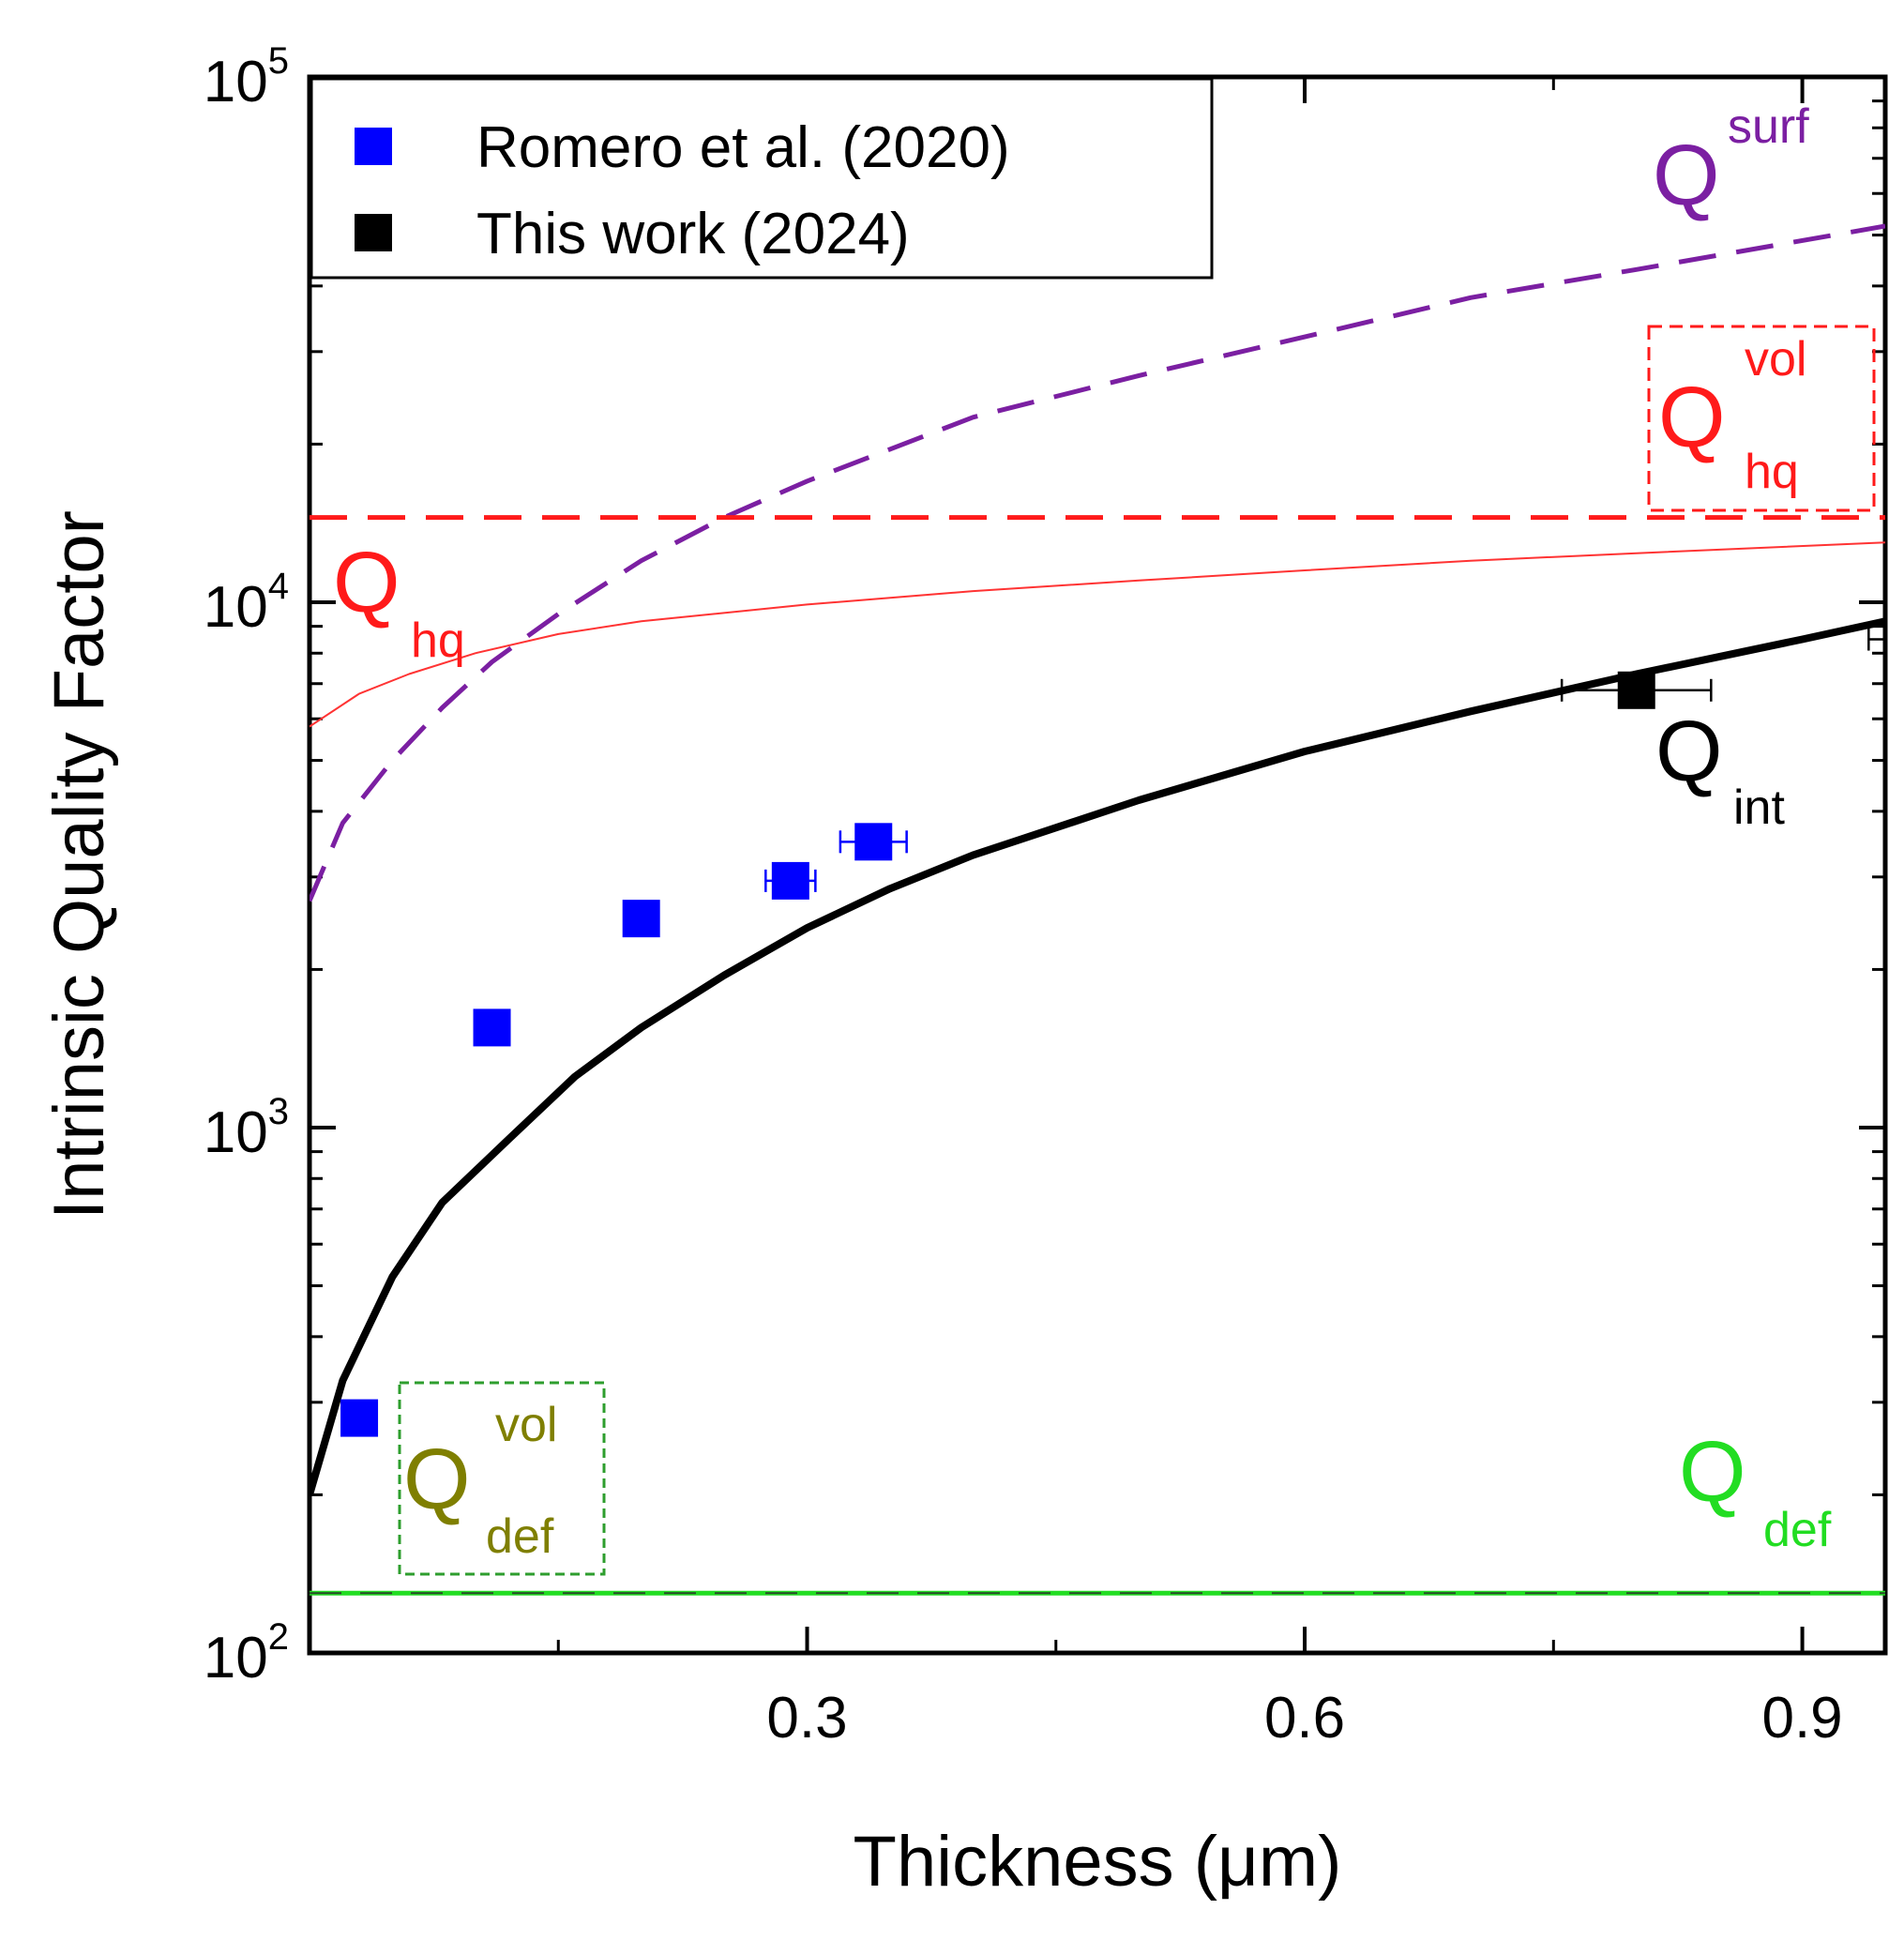  Describe the element at coordinates (743, 147) in the screenshot. I see `legend-label-romero: Romero et al. (2020)` at that location.